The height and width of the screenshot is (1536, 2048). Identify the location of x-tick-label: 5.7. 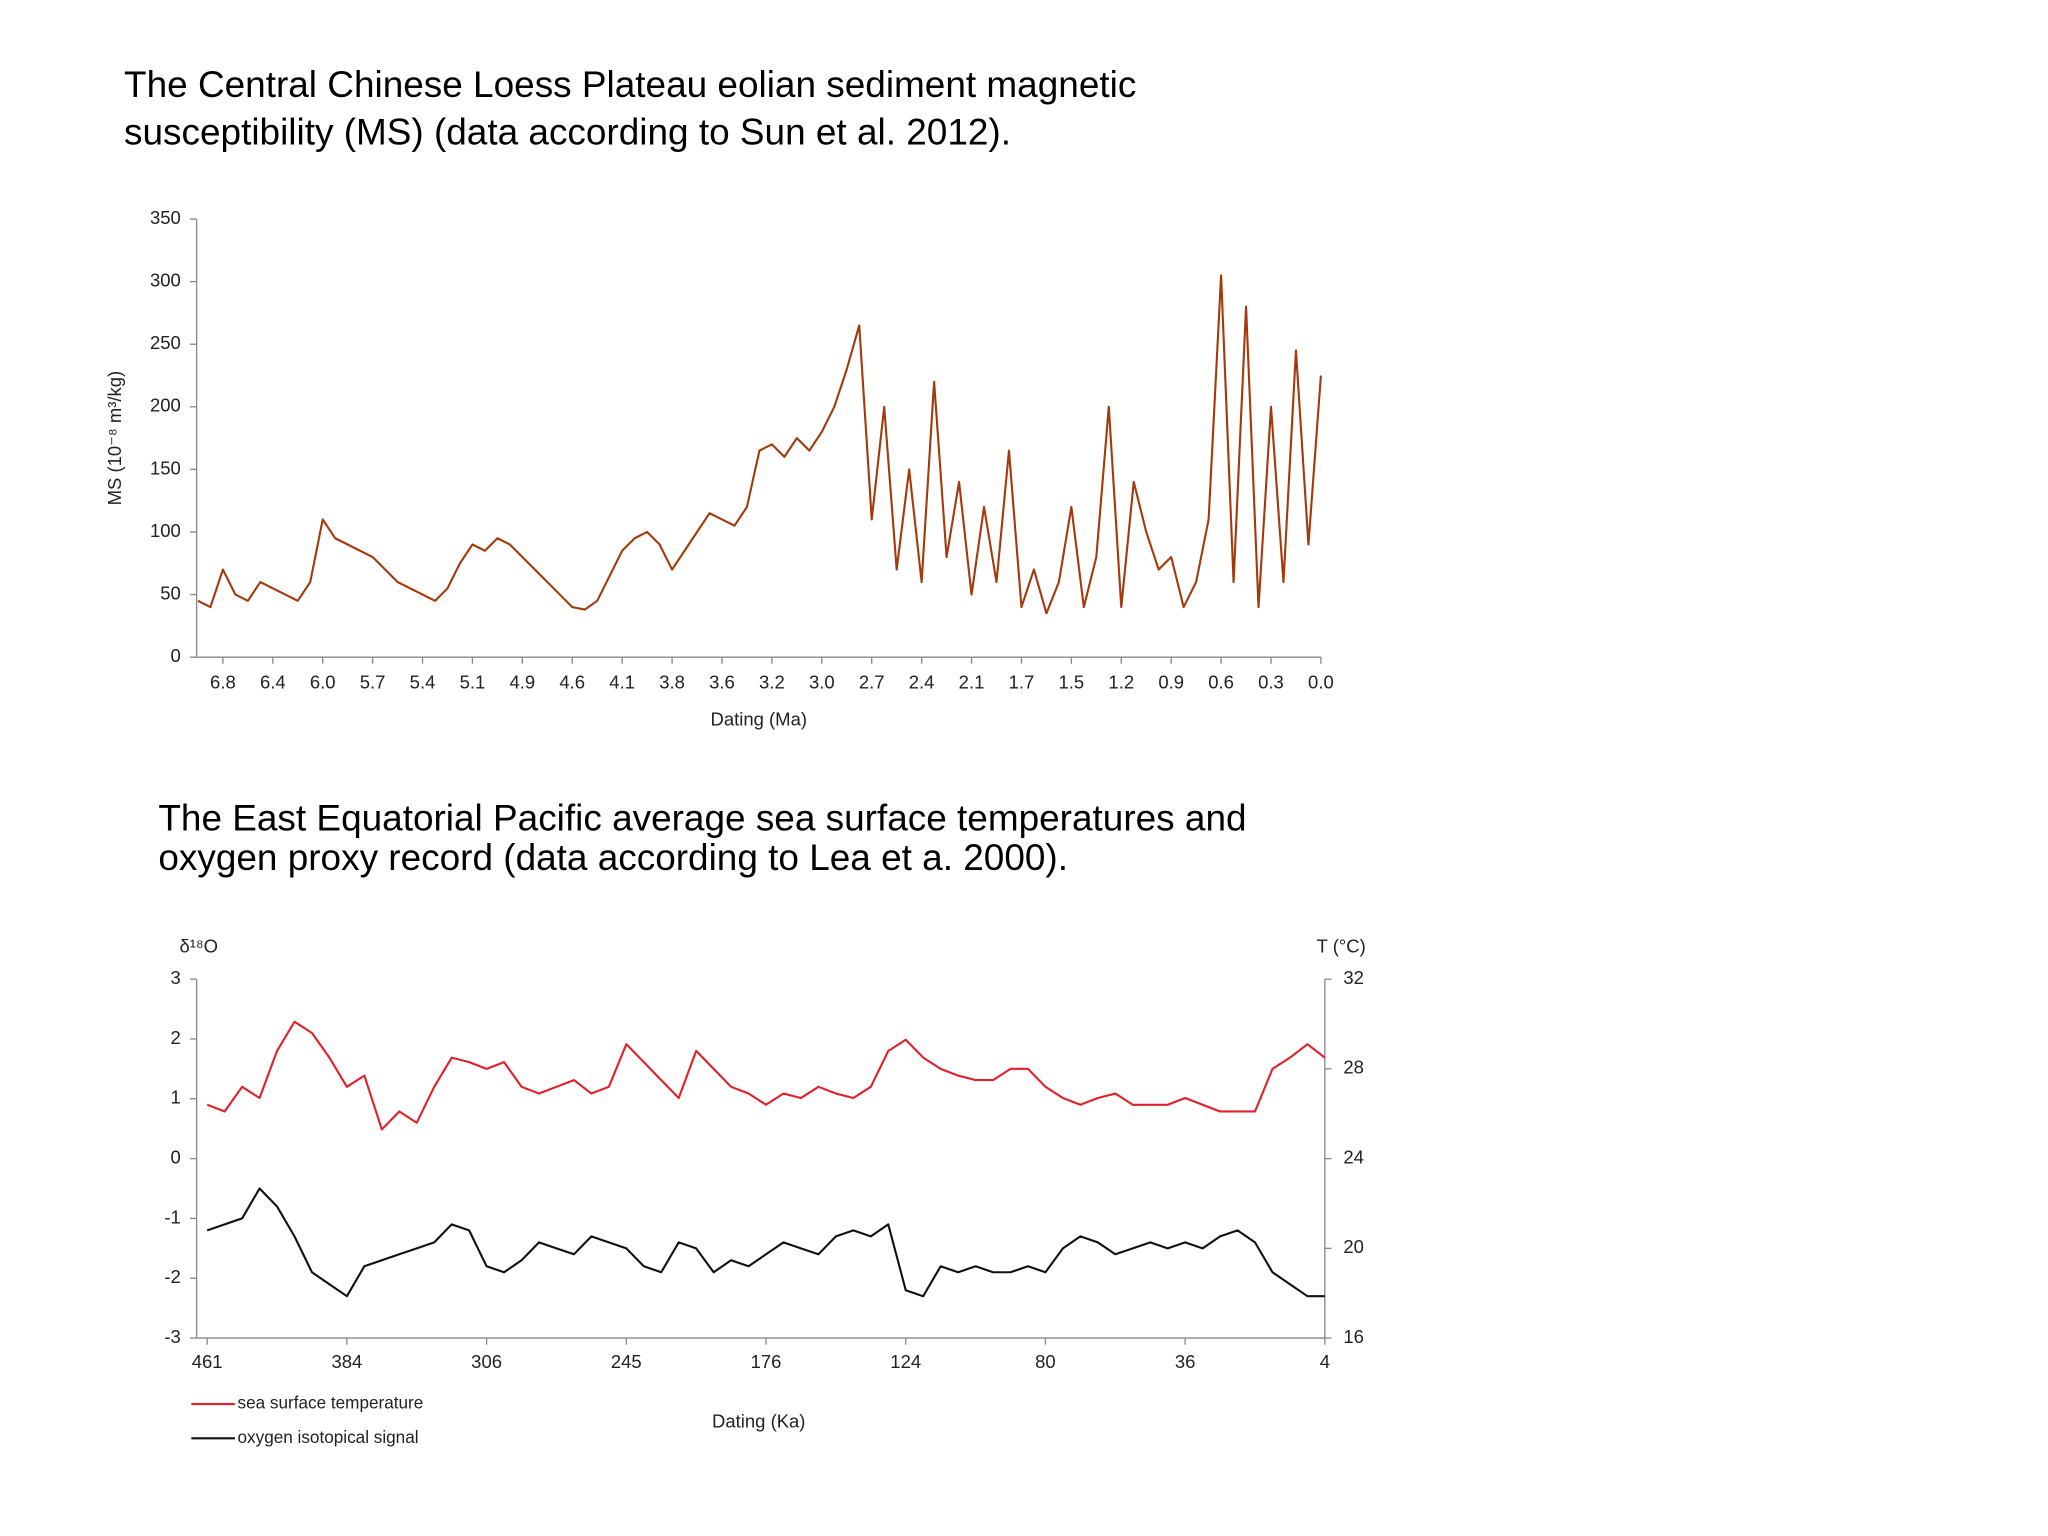
(373, 681).